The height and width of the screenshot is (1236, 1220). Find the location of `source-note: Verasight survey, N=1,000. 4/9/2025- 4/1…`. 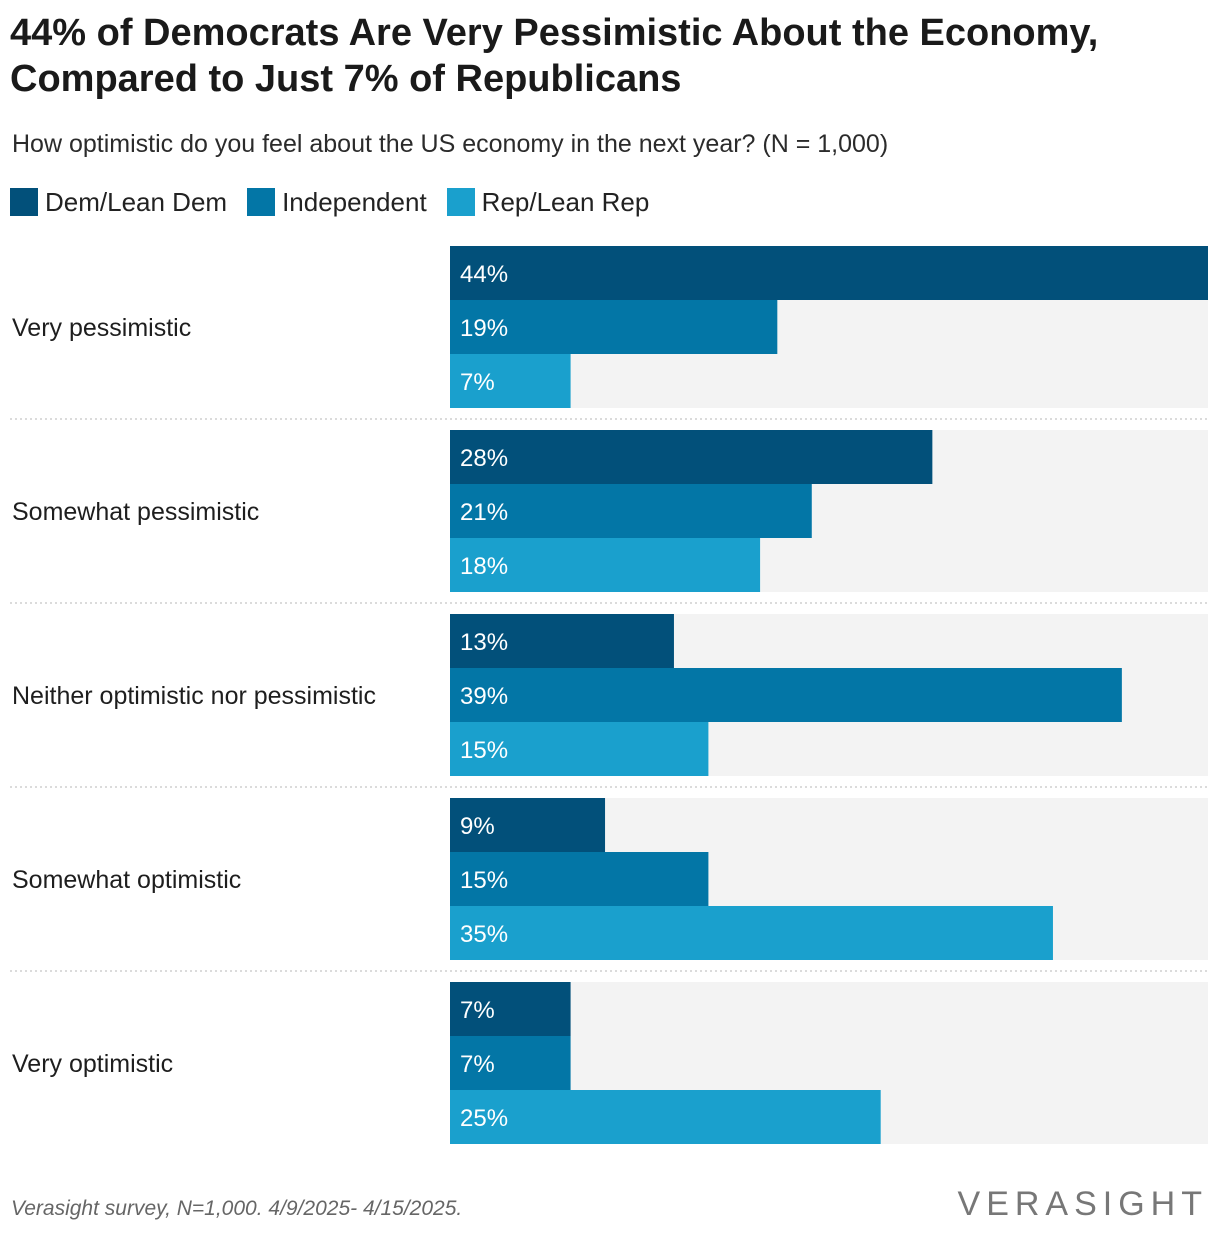

source-note: Verasight survey, N=1,000. 4/9/2025- 4/1… is located at coordinates (237, 1208).